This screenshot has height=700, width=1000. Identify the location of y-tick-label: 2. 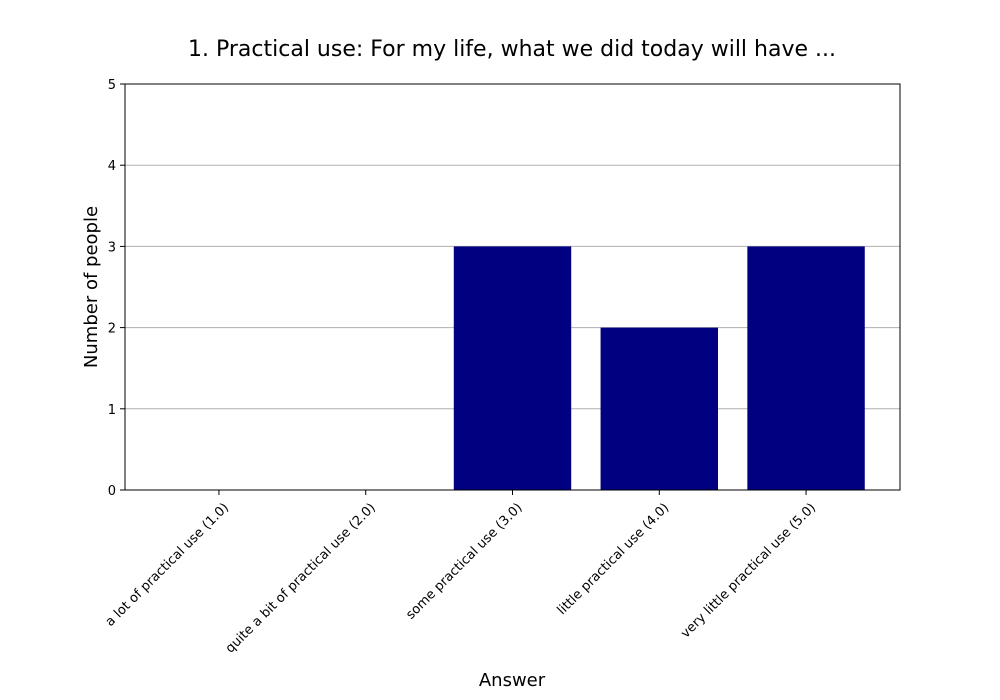
(112, 329).